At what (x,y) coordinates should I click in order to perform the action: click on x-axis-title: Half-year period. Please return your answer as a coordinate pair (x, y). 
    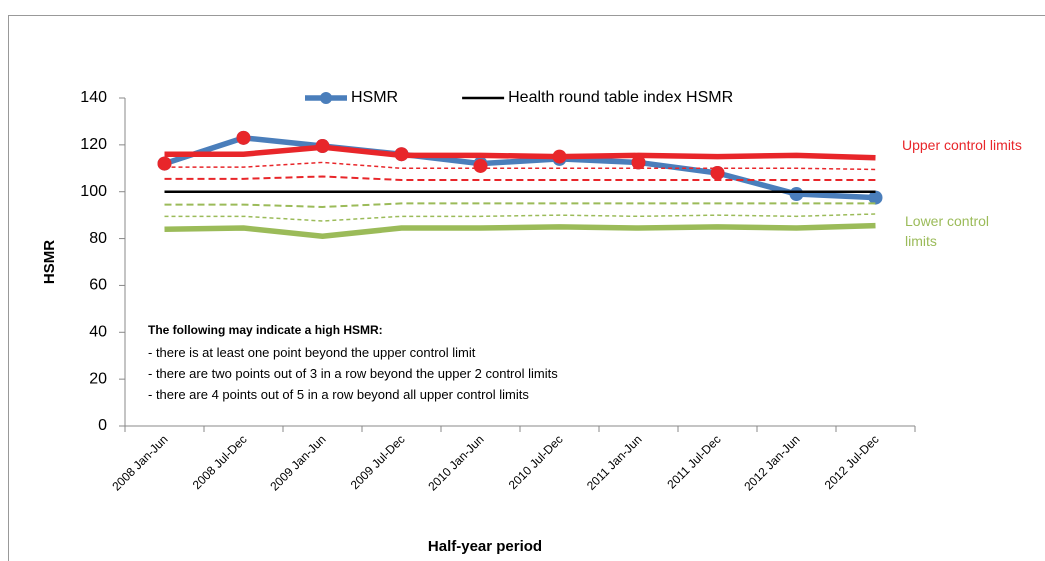
    Looking at the image, I should click on (485, 546).